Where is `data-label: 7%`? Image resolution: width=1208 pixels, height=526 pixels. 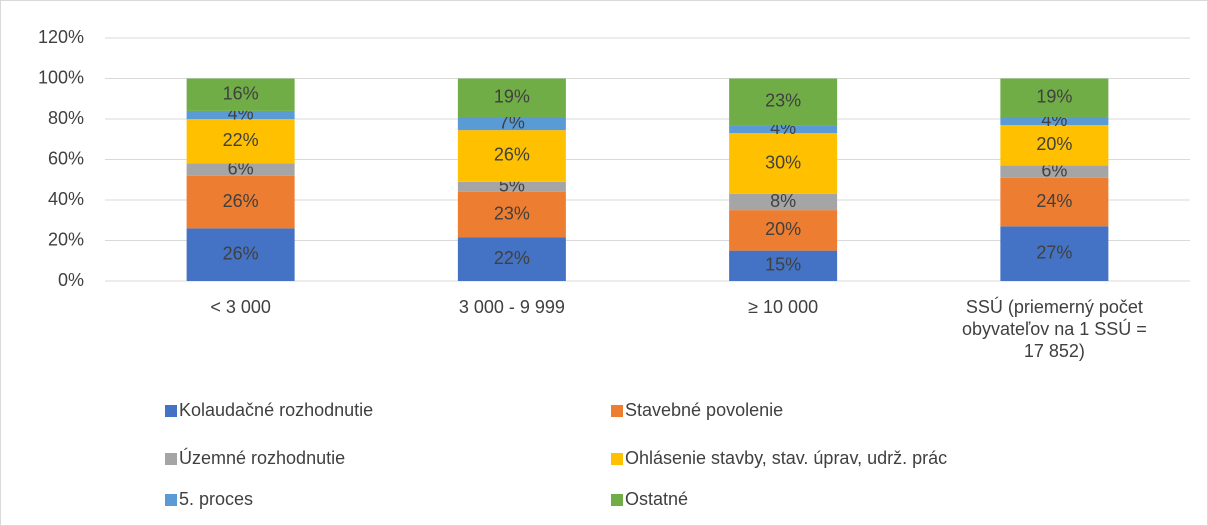 data-label: 7% is located at coordinates (512, 122).